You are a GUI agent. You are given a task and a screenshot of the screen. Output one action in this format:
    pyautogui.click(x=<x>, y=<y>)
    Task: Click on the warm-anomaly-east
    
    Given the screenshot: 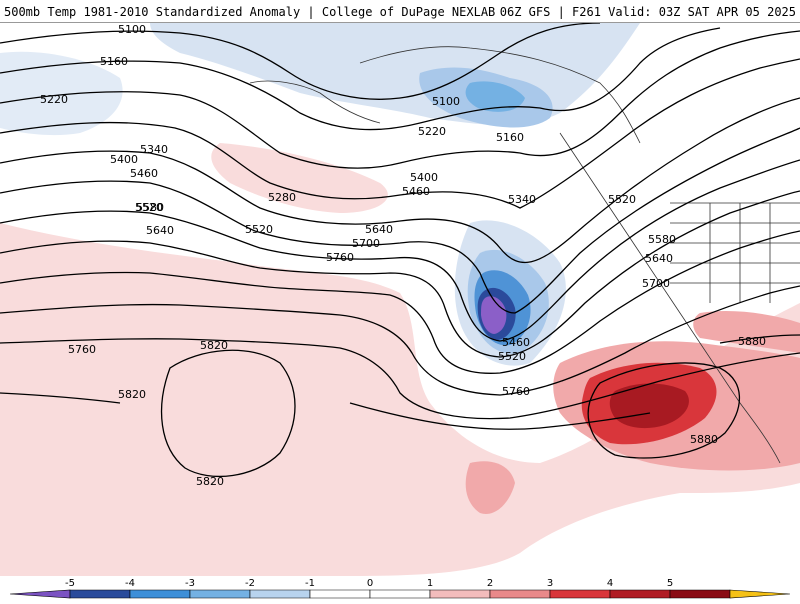 What is the action you would take?
    pyautogui.click(x=746, y=332)
    